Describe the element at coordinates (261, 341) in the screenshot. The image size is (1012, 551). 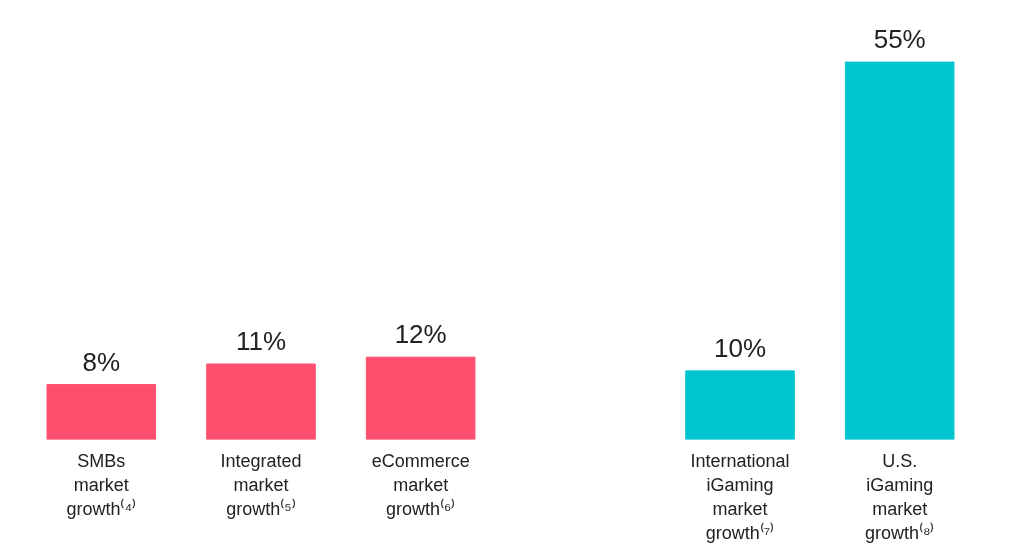
I see `data-label: 11%` at that location.